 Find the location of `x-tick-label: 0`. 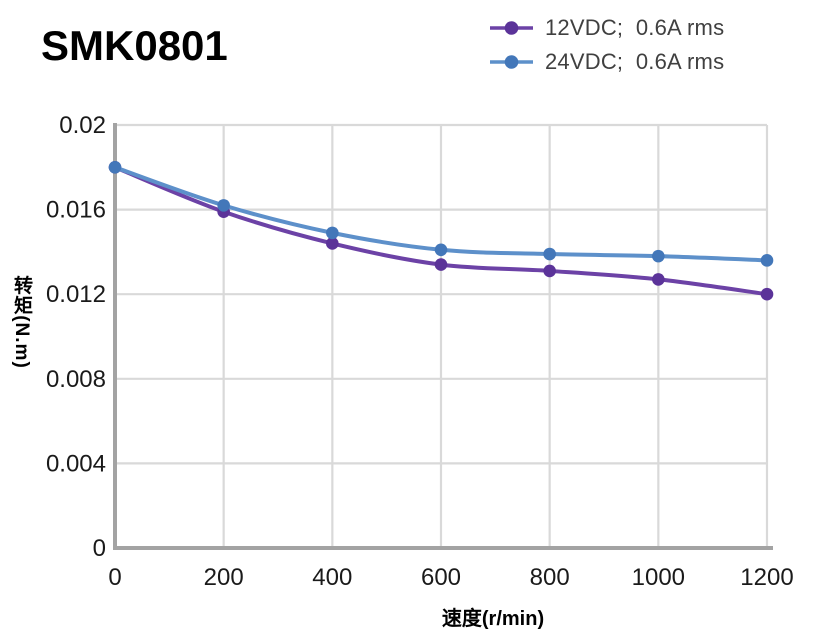

x-tick-label: 0 is located at coordinates (114, 577).